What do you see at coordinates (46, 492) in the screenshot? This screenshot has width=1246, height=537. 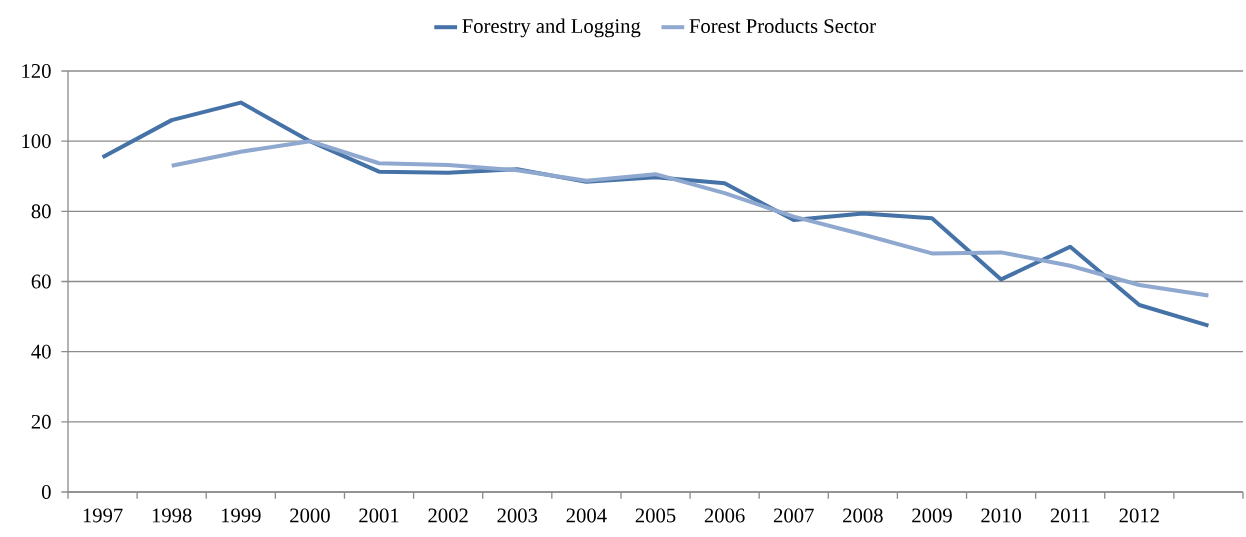 I see `y-tick-label: 0` at bounding box center [46, 492].